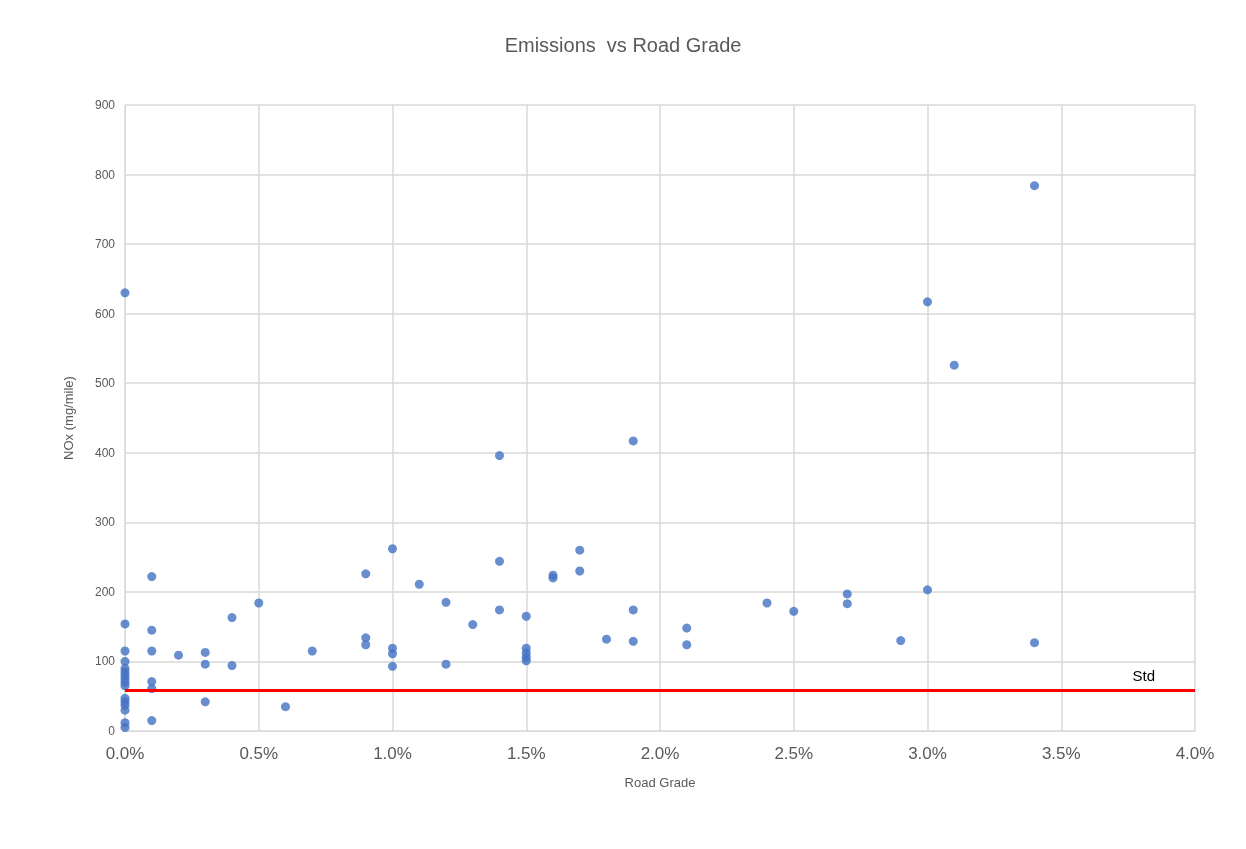  I want to click on x-axis-title: Road Grade, so click(660, 782).